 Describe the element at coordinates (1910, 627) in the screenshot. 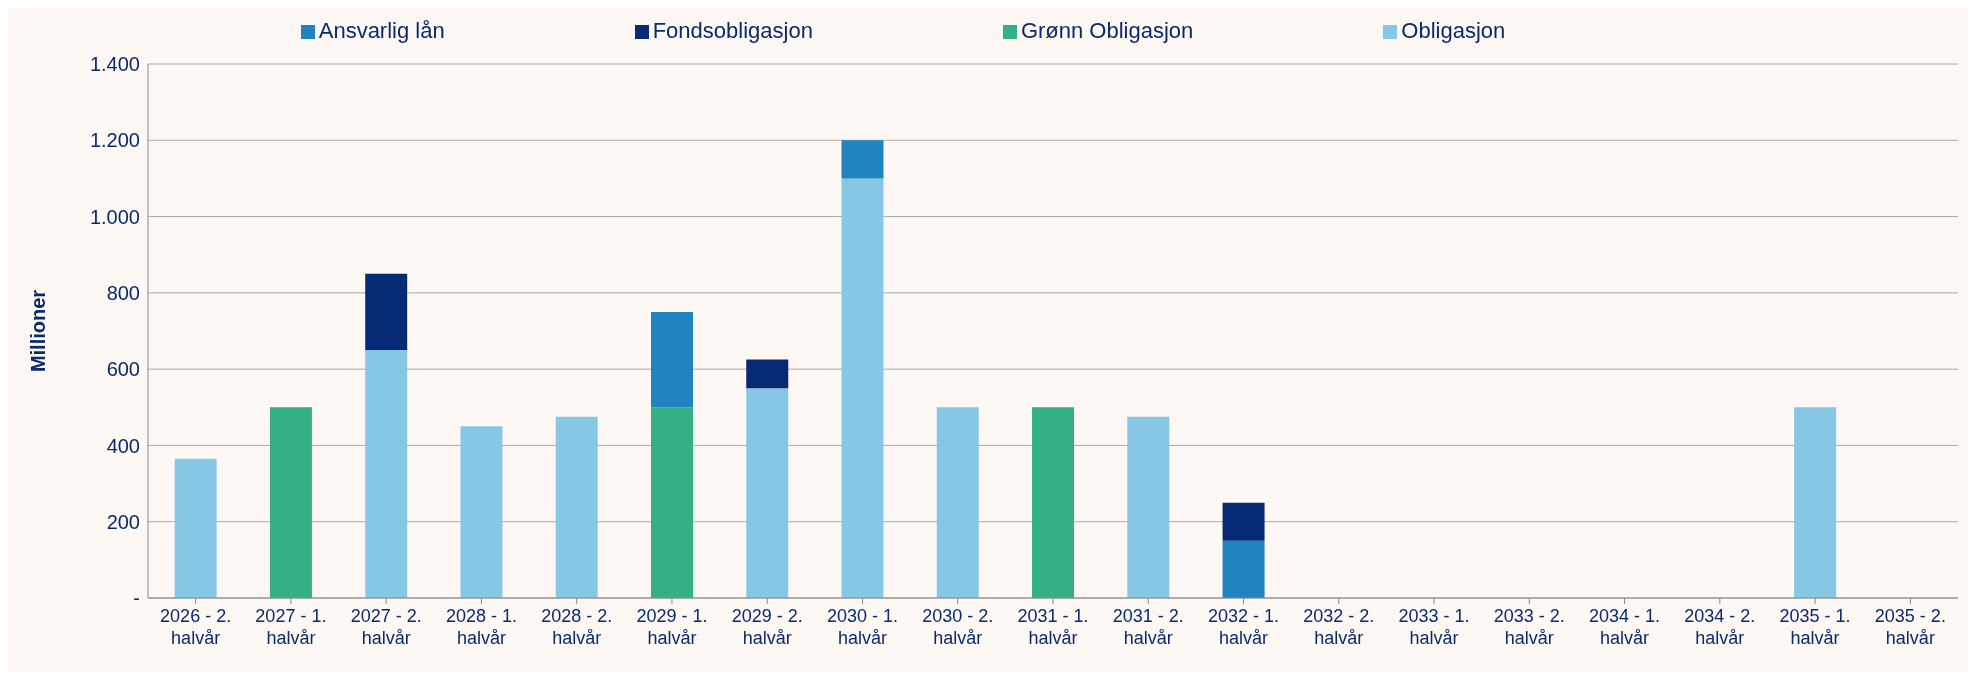

I see `x-tick-label: 2035 - 2. halvår` at that location.